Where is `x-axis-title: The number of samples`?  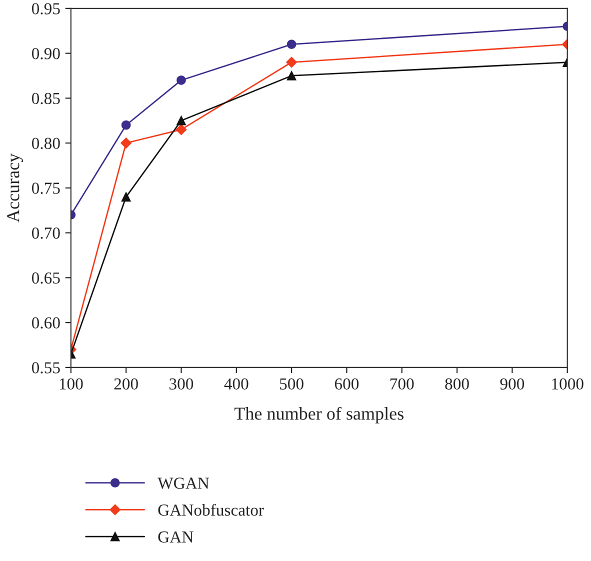
x-axis-title: The number of samples is located at coordinates (319, 415).